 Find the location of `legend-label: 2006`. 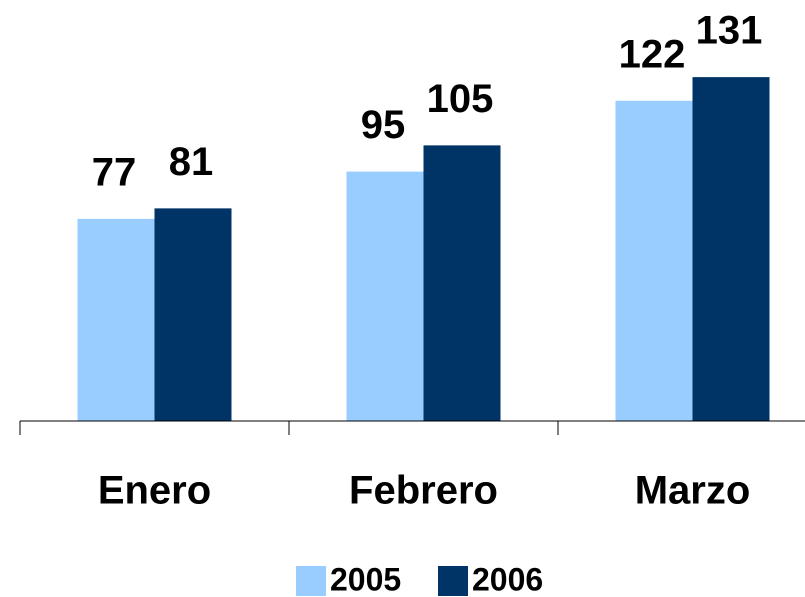

legend-label: 2006 is located at coordinates (507, 579).